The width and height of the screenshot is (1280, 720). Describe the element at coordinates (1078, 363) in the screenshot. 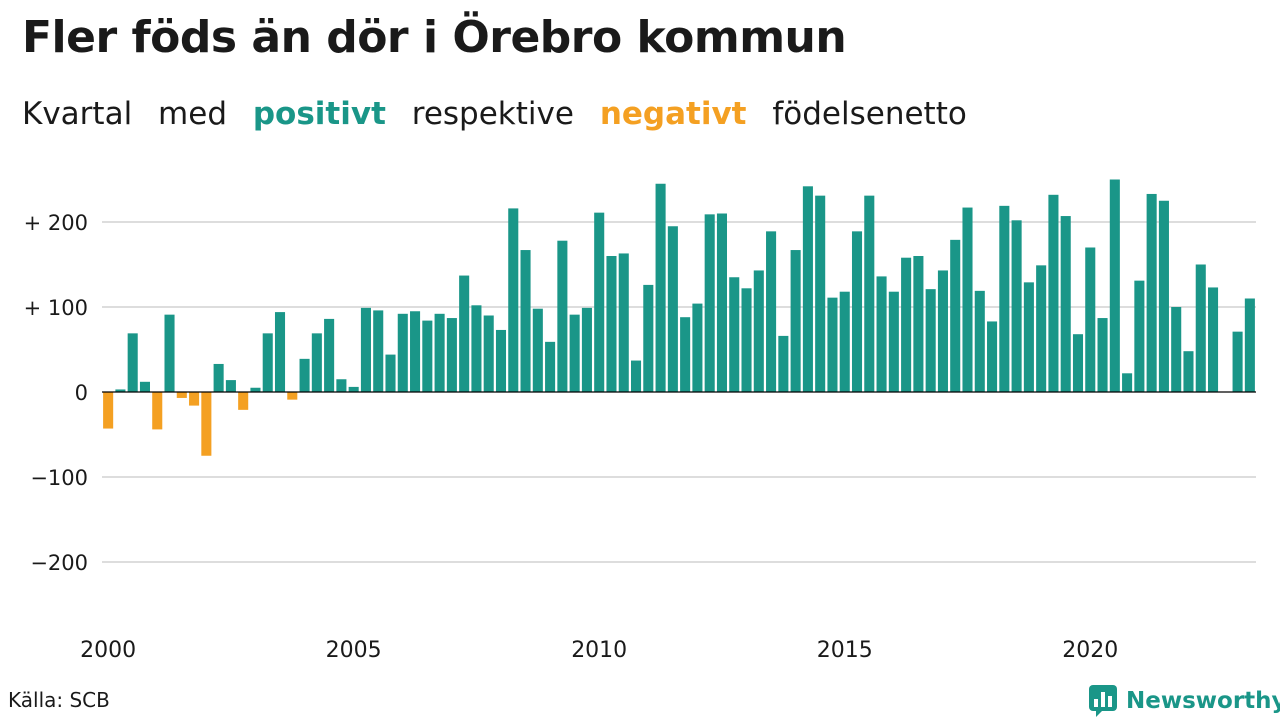

I see `bar-q80` at that location.